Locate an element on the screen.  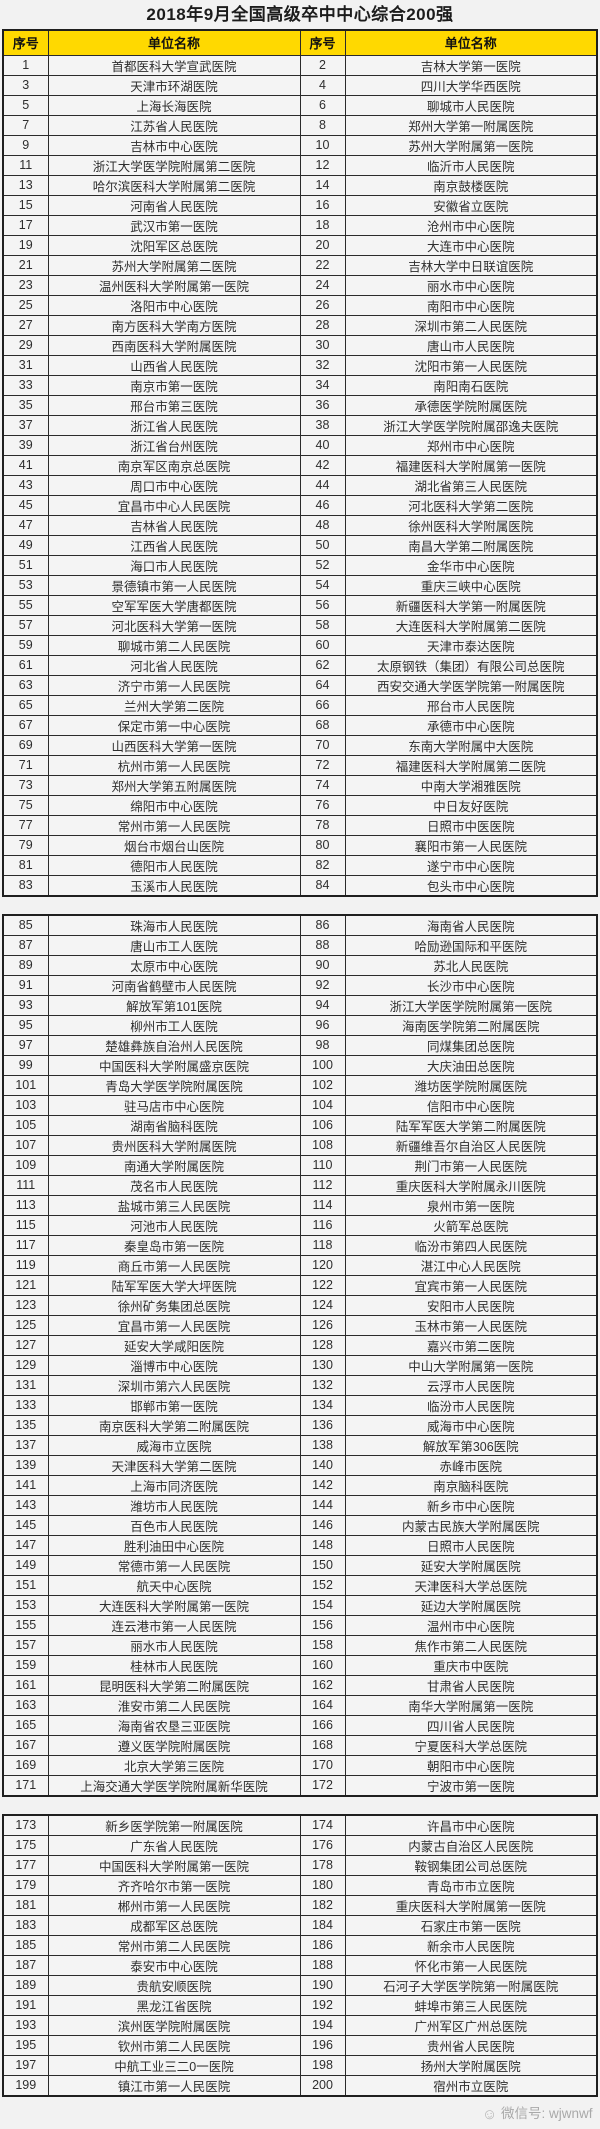
hospital-name-cell: 临汾市人民医院 is located at coordinates (471, 1405).